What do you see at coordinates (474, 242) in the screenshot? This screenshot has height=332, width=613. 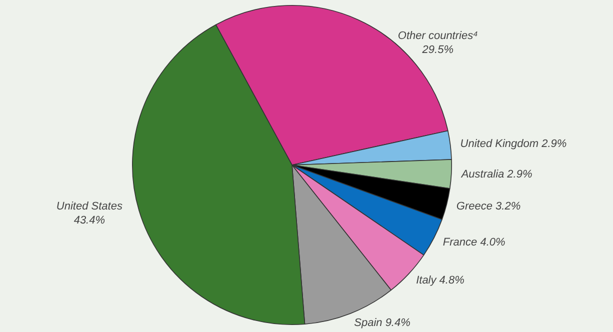 I see `slice-label: France 4.0%` at bounding box center [474, 242].